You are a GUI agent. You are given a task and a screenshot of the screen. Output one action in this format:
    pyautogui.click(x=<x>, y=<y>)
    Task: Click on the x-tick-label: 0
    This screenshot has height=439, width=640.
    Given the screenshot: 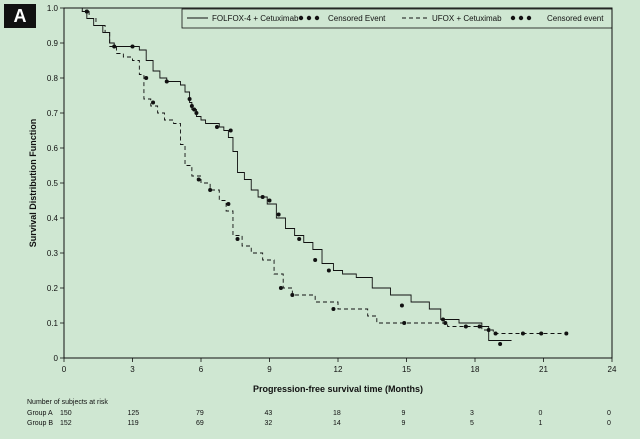 What is the action you would take?
    pyautogui.click(x=64, y=369)
    